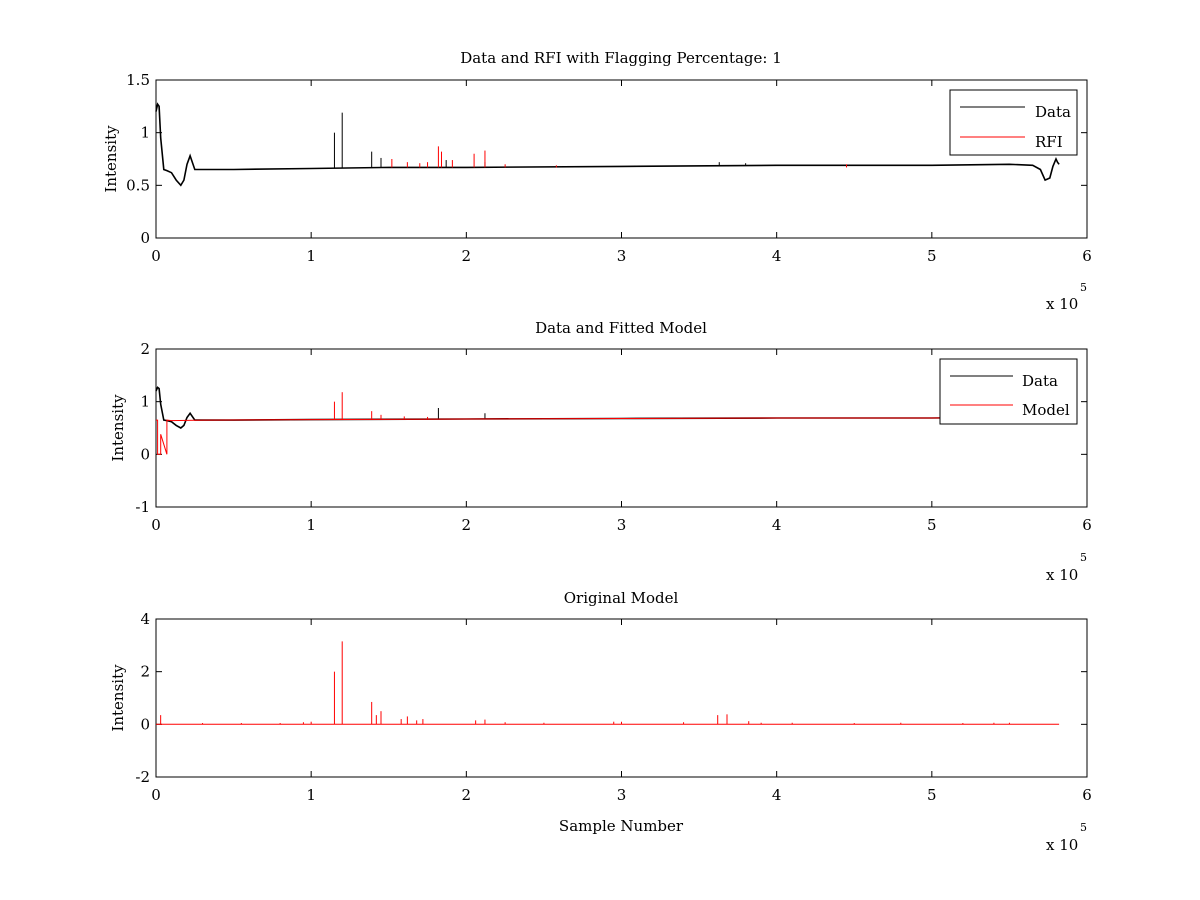 The height and width of the screenshot is (900, 1200). I want to click on chart-title: Data and Fitted Model, so click(621, 328).